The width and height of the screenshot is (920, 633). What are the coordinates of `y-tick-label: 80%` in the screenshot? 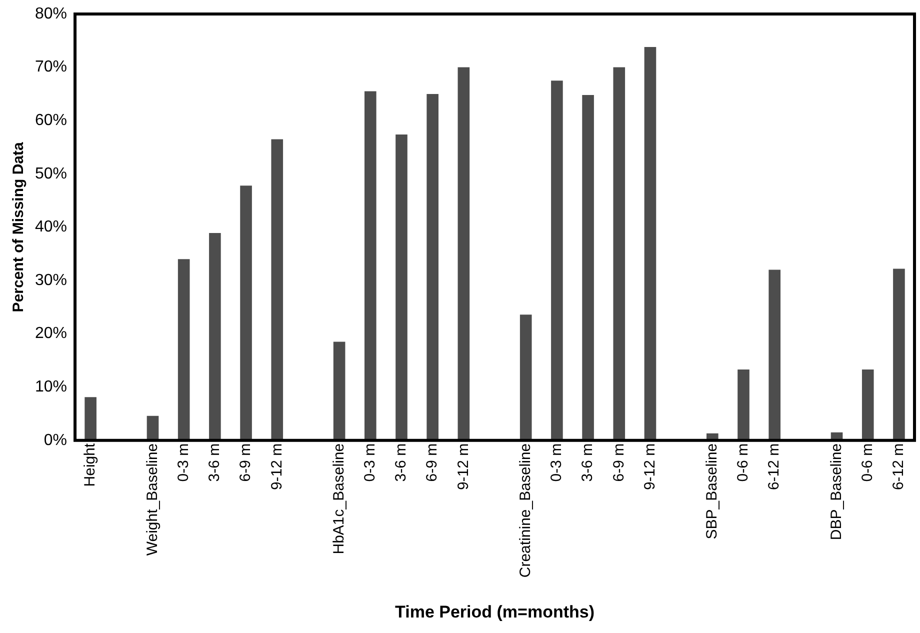 It's located at (51, 13).